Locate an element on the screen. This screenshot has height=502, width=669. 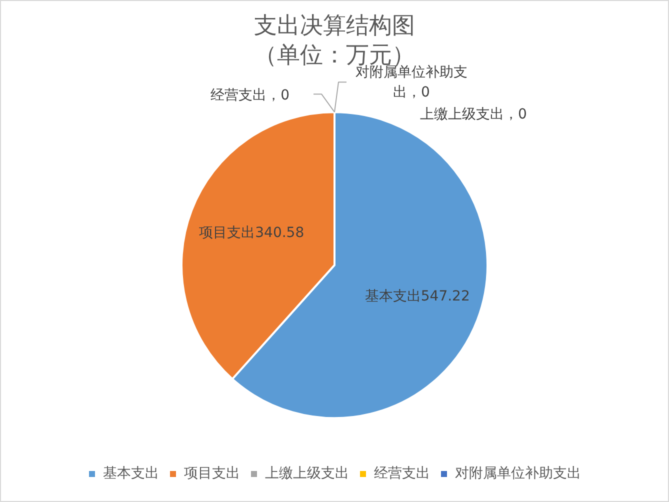
data-label: 基本支出547.22 is located at coordinates (417, 296).